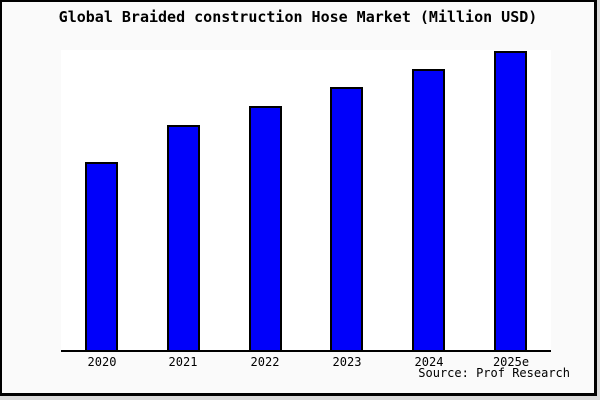 This screenshot has height=400, width=600. What do you see at coordinates (511, 362) in the screenshot?
I see `x-tick-label-2025e: 2025e` at bounding box center [511, 362].